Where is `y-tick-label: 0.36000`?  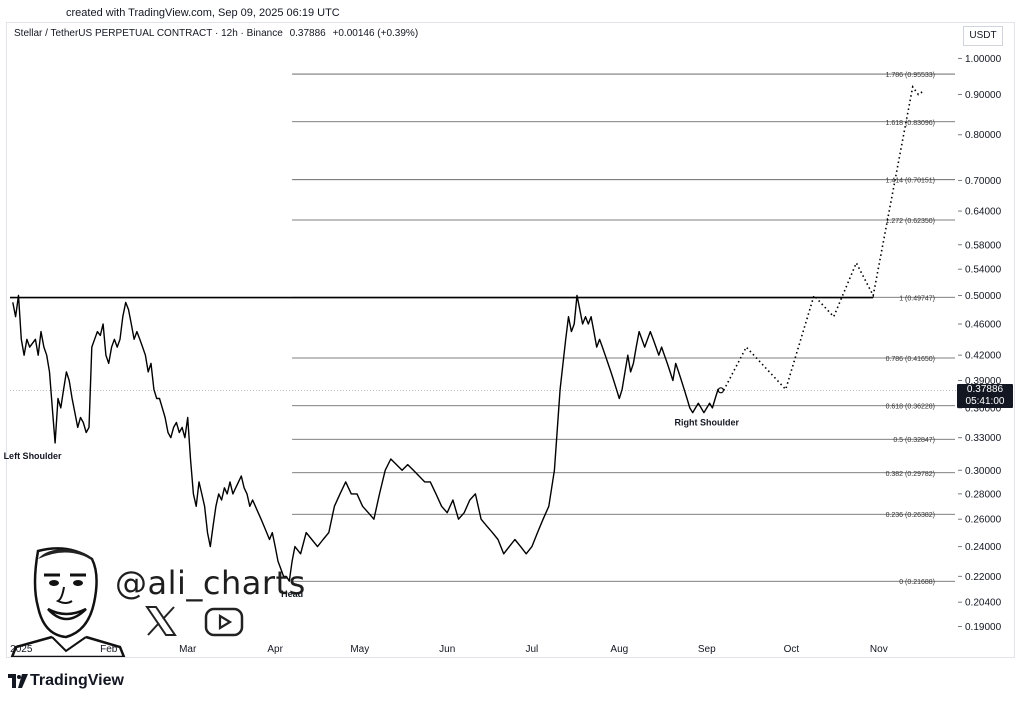 y-tick-label: 0.36000 is located at coordinates (983, 408).